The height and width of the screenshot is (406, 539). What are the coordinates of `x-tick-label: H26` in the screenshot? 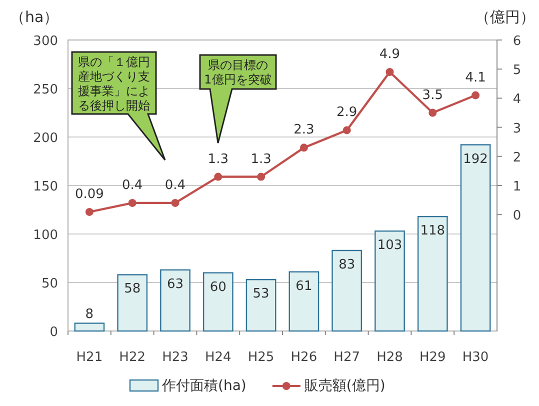 It's located at (304, 357).